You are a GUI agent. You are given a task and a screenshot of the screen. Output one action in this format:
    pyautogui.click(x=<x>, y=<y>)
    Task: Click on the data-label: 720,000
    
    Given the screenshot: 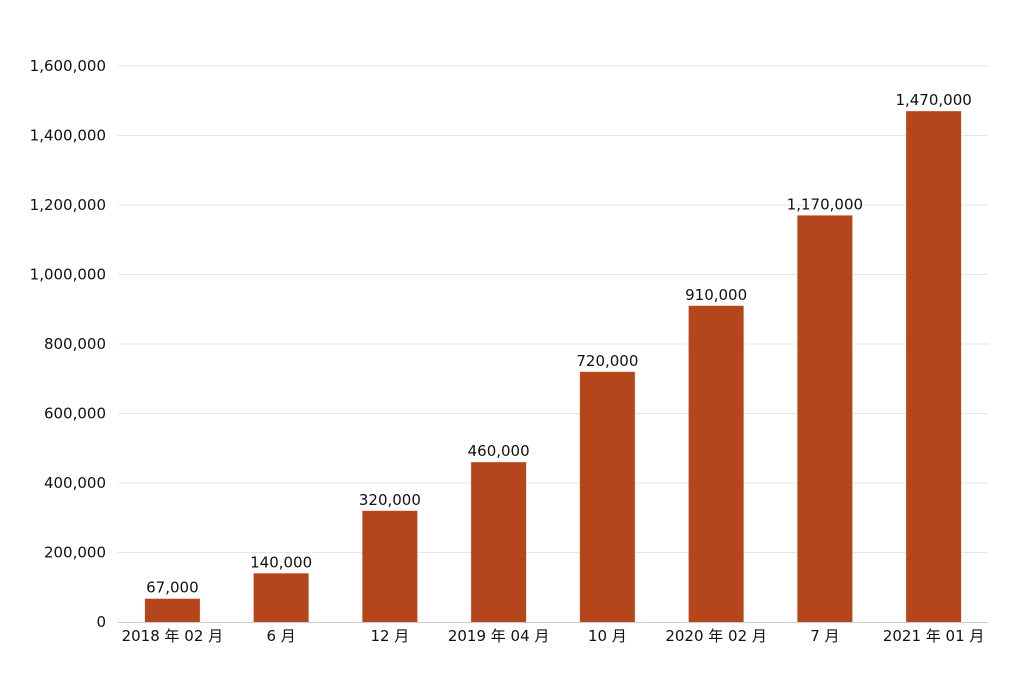 What is the action you would take?
    pyautogui.click(x=607, y=361)
    